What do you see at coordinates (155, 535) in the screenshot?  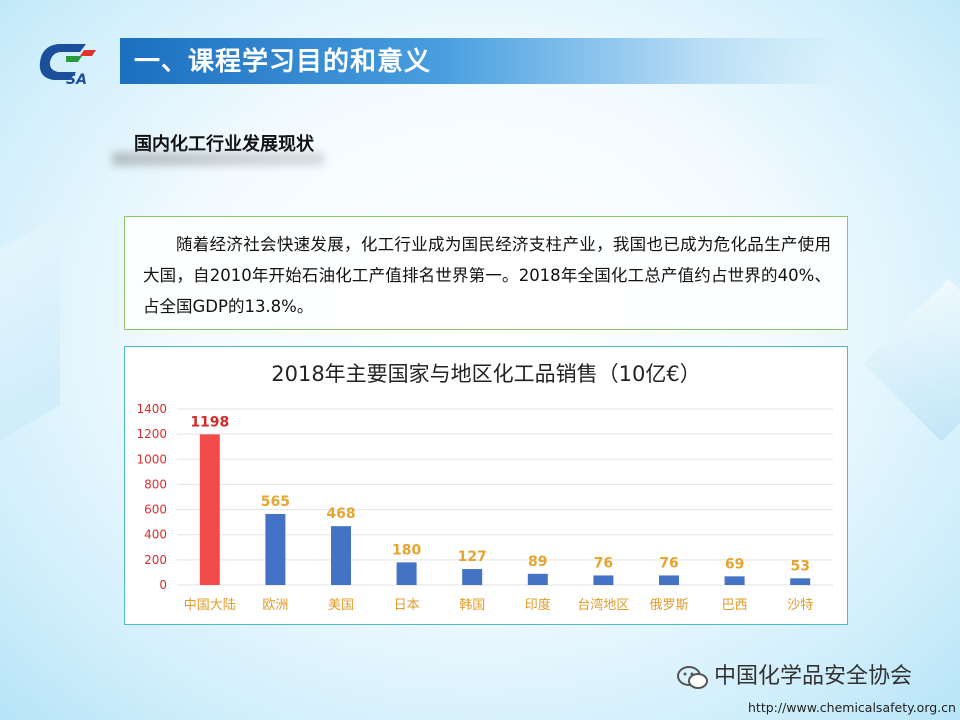 I see `y-tick-label-2: 400` at bounding box center [155, 535].